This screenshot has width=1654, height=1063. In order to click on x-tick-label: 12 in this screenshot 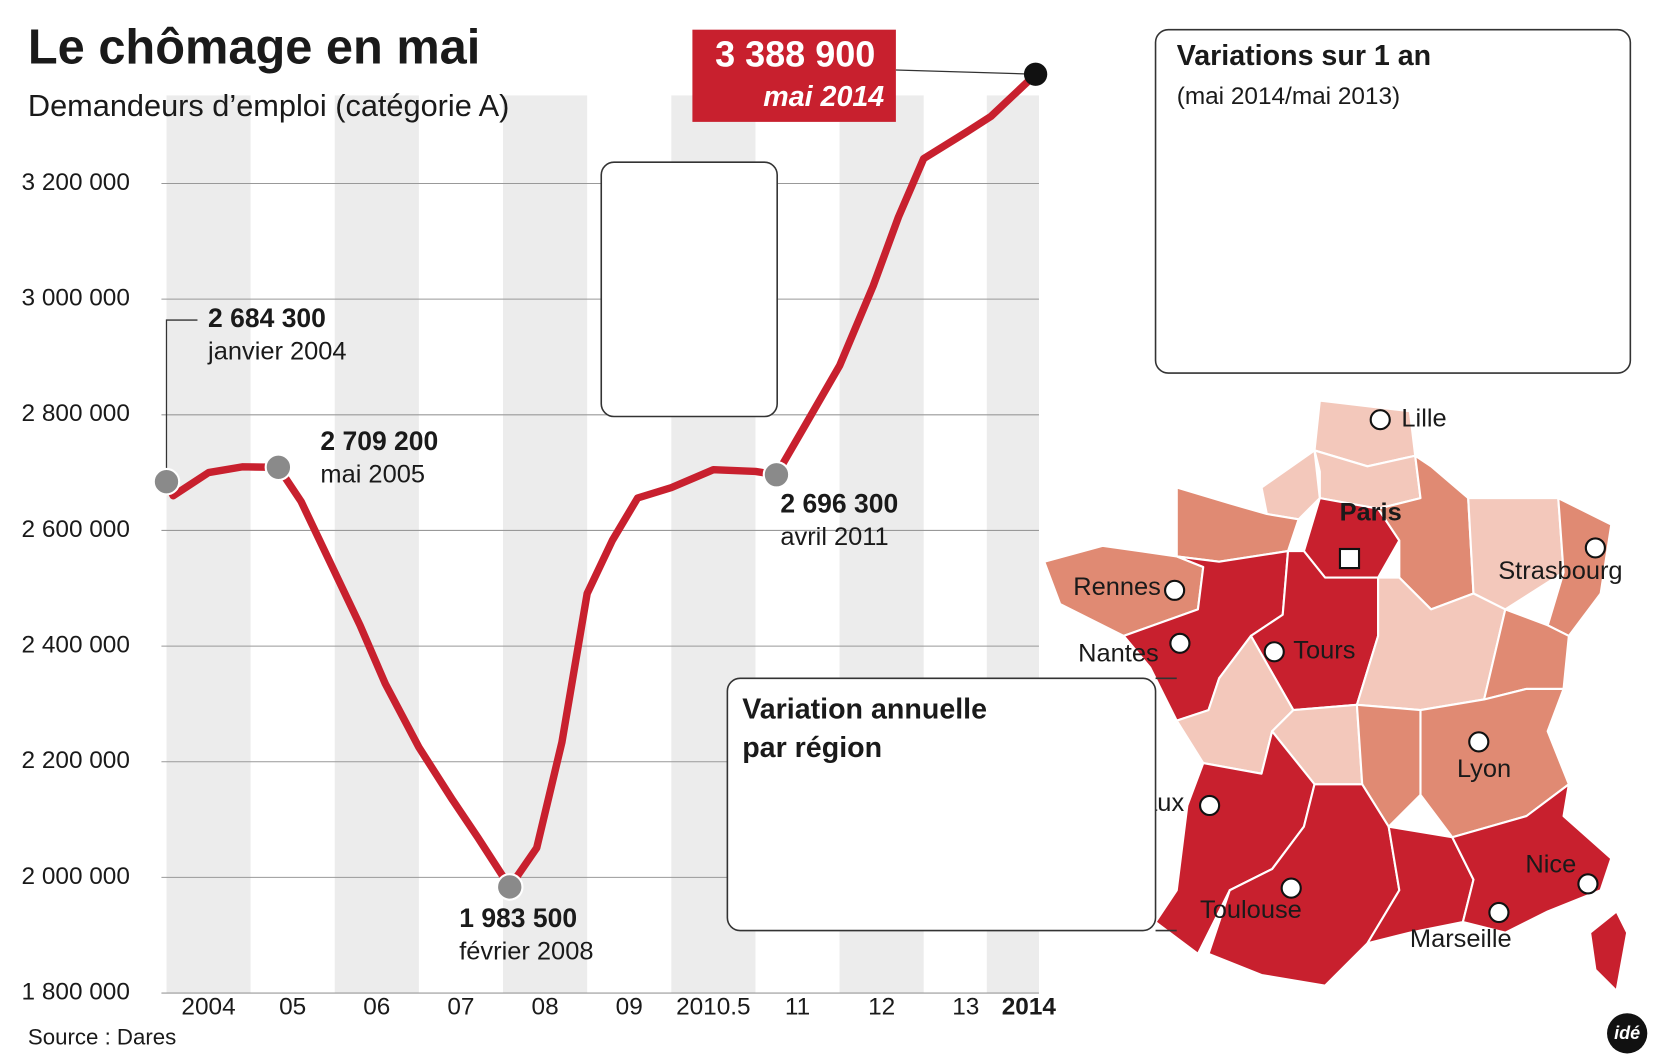, I will do `click(881, 1006)`.